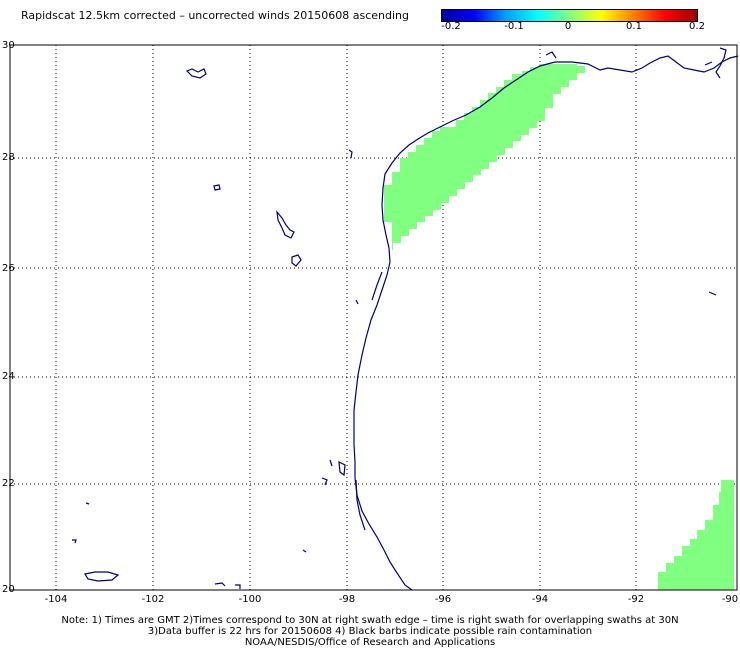  What do you see at coordinates (8, 268) in the screenshot?
I see `lat-label-26: 26` at bounding box center [8, 268].